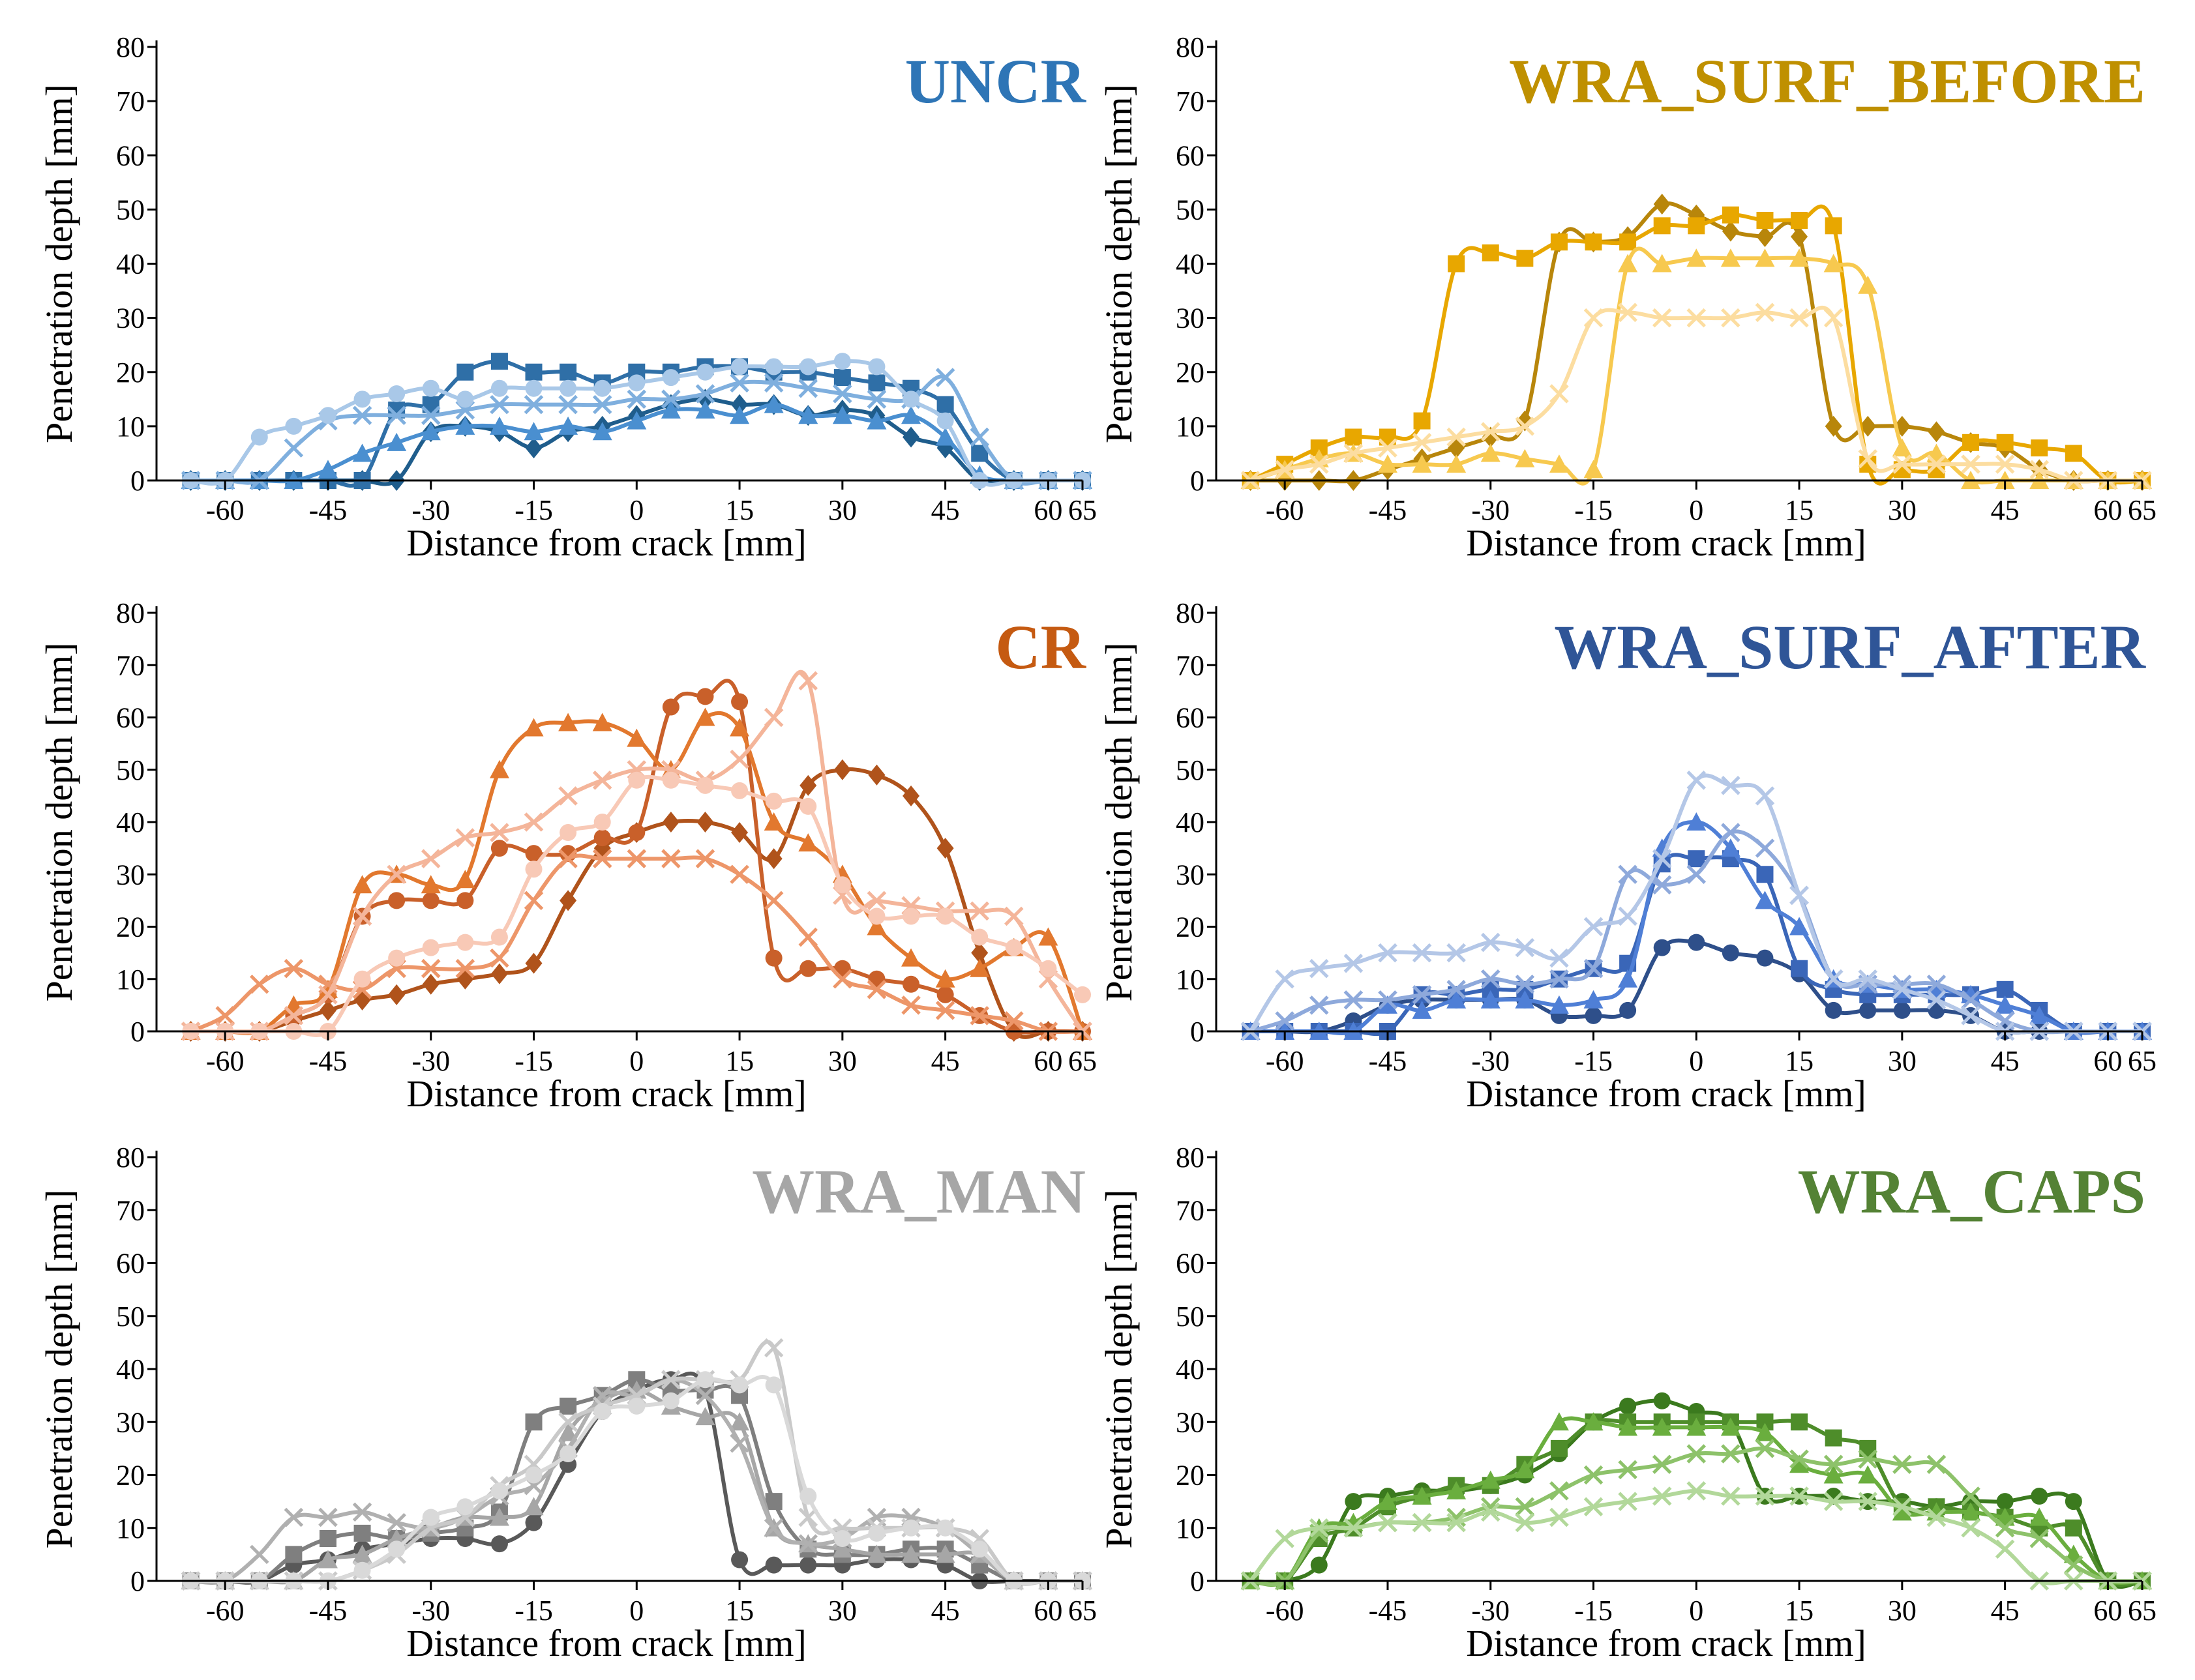 The image size is (2195, 1680). Describe the element at coordinates (1388, 1061) in the screenshot. I see `x-tick-label: -45` at that location.